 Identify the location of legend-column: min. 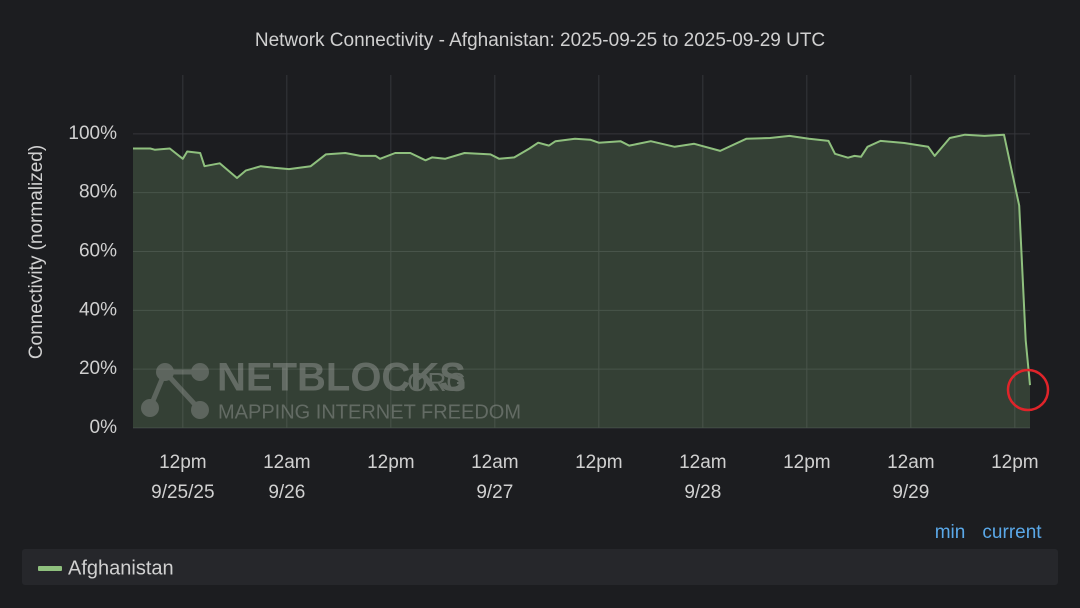
(950, 532).